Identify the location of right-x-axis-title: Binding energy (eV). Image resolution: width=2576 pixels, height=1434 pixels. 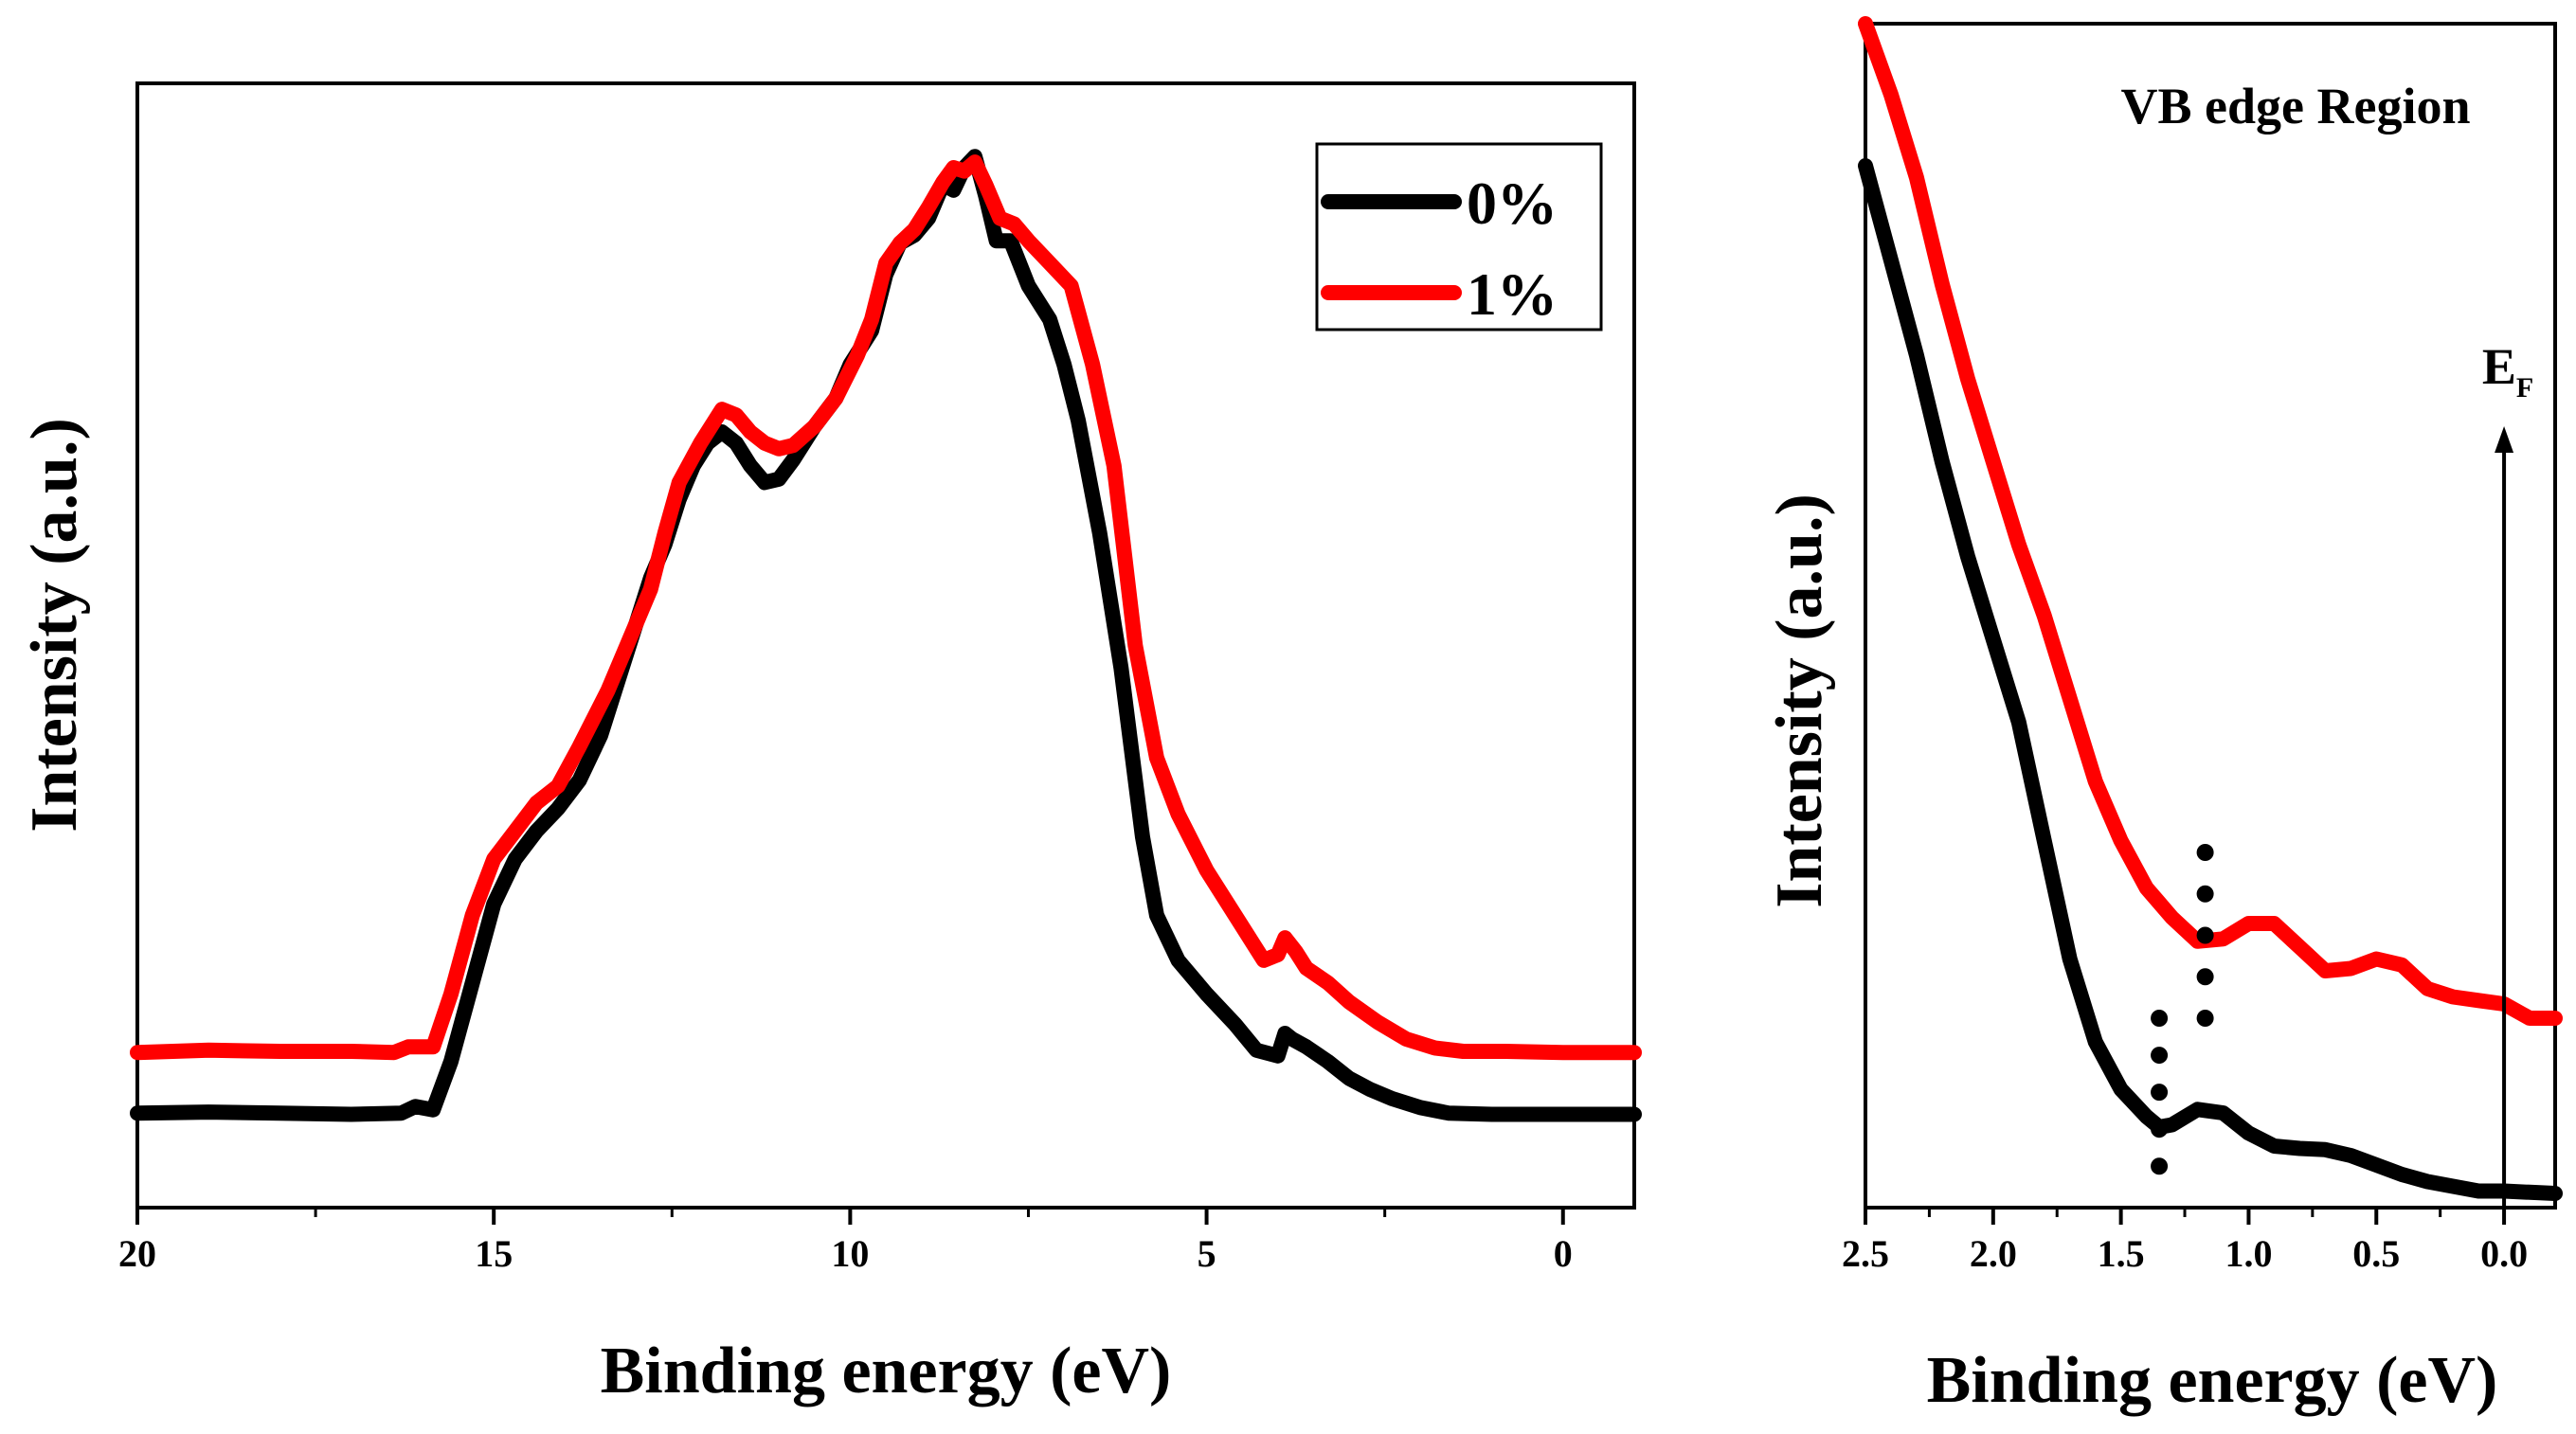
(2212, 1380).